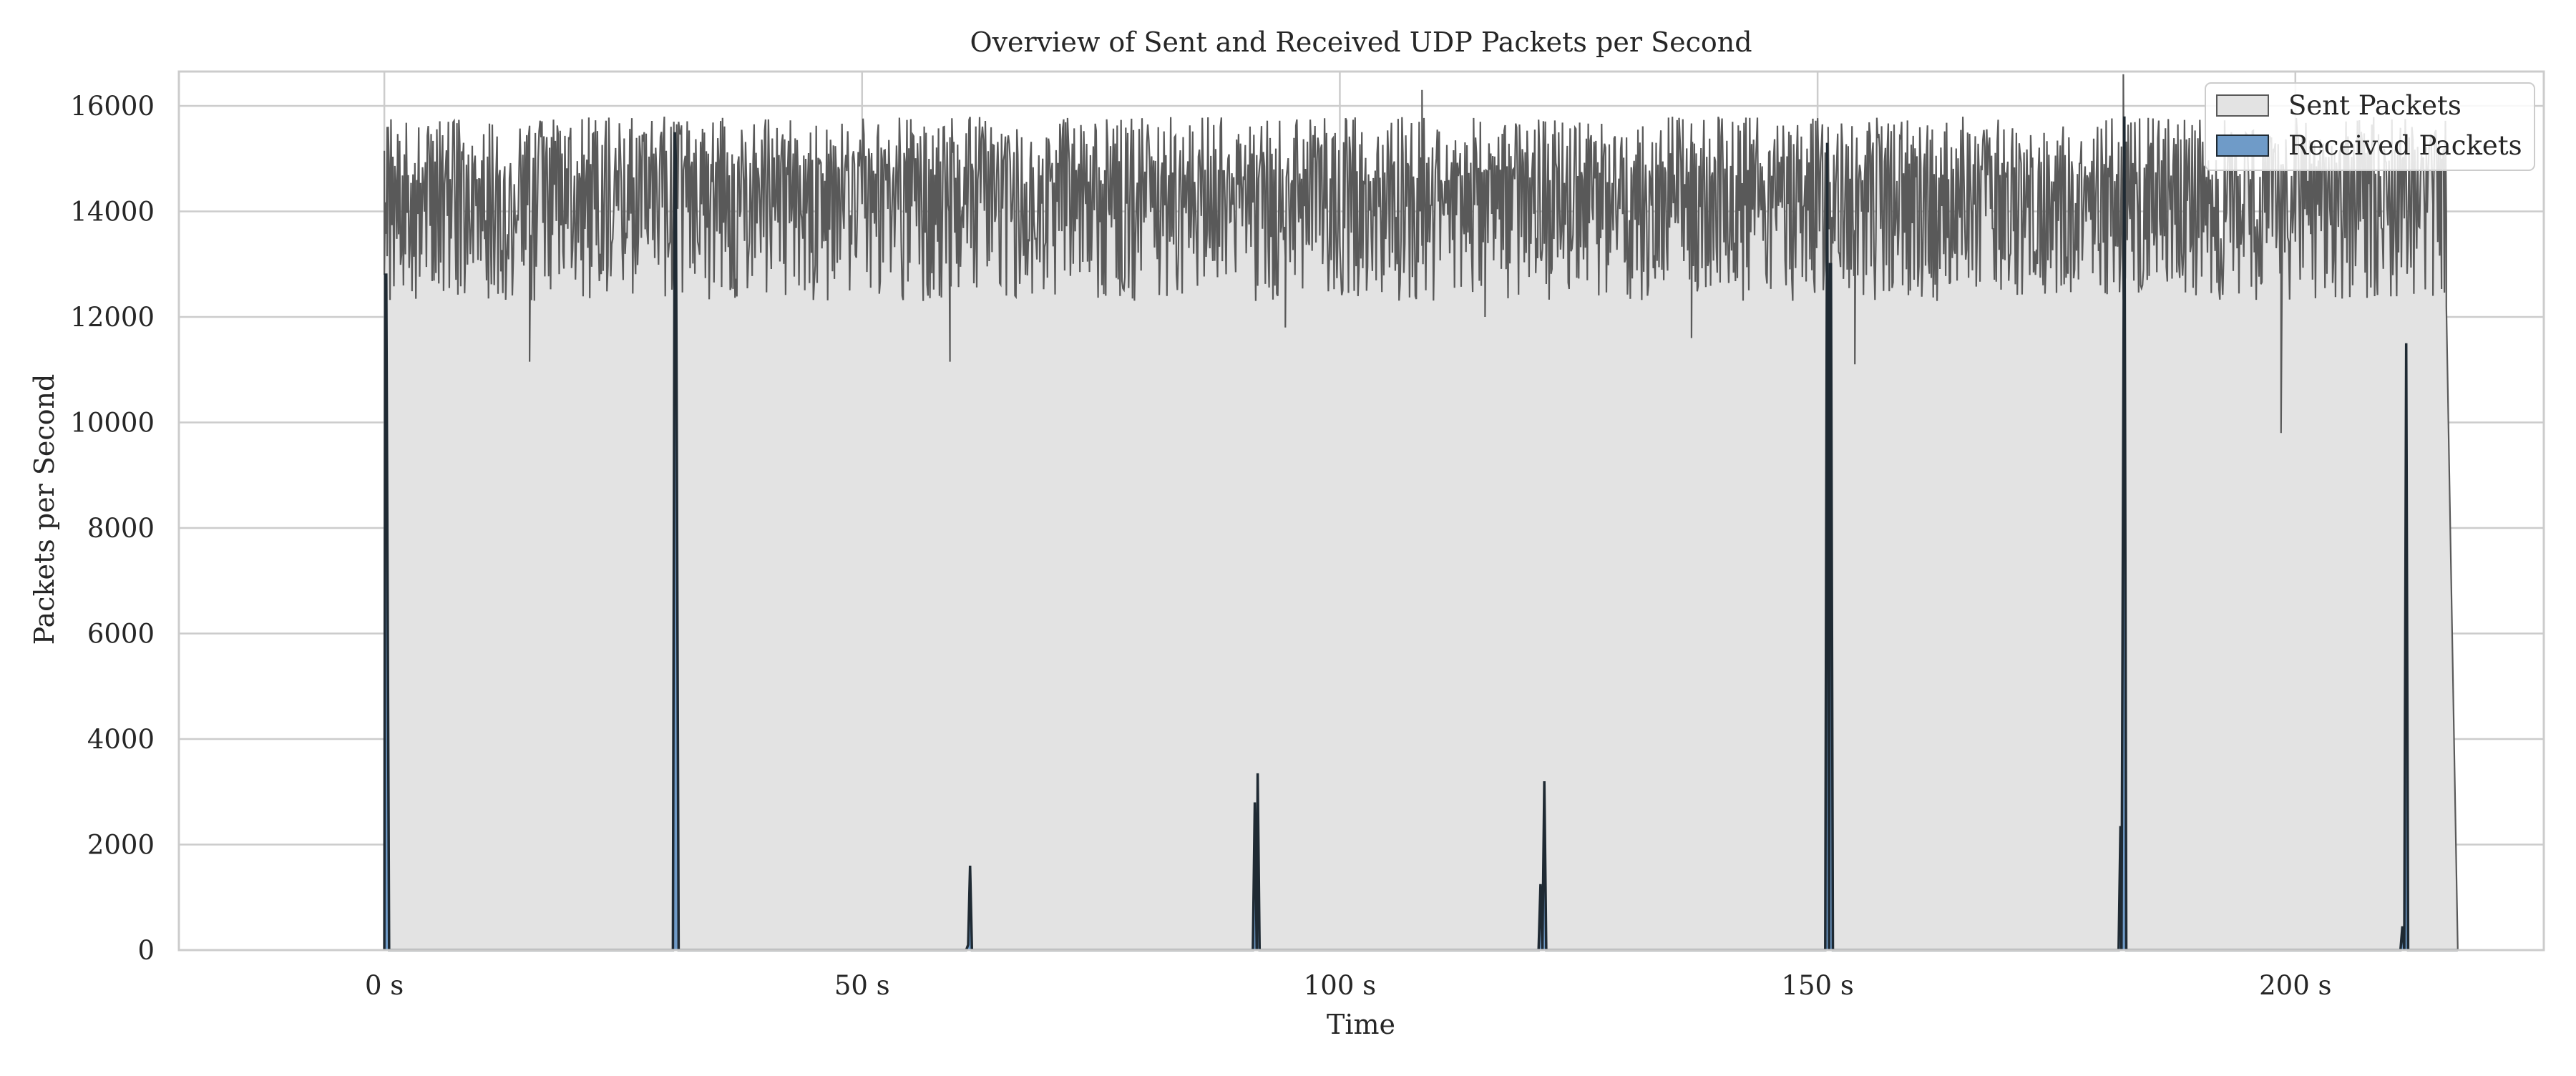 The width and height of the screenshot is (2576, 1076). I want to click on y-tick-label: 16000, so click(112, 107).